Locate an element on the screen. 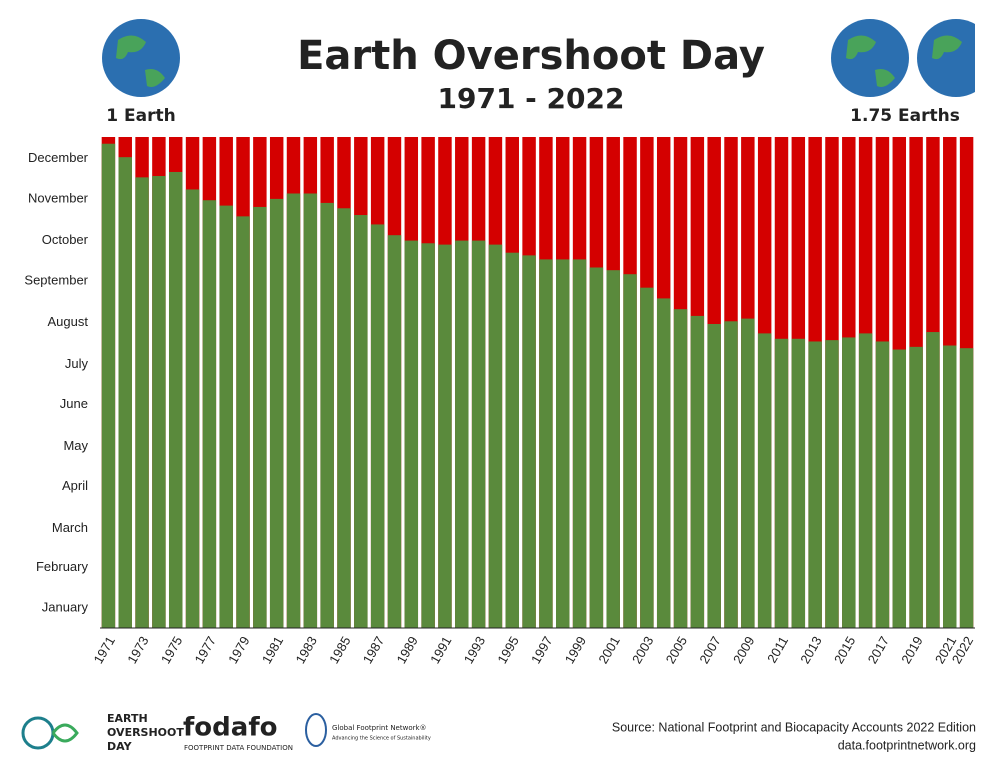  x-tick-label: 1983 is located at coordinates (305, 650).